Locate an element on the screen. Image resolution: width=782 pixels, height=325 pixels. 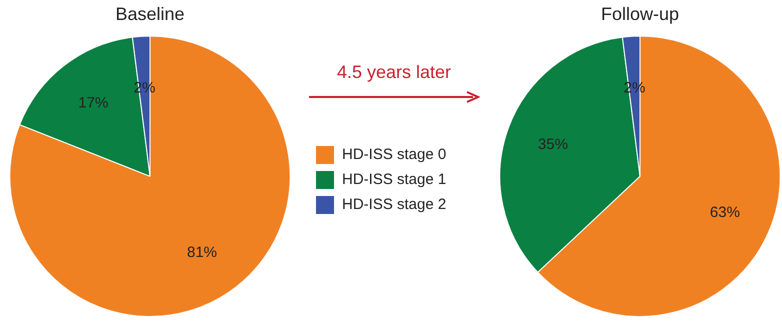
data-label: 63% is located at coordinates (725, 213).